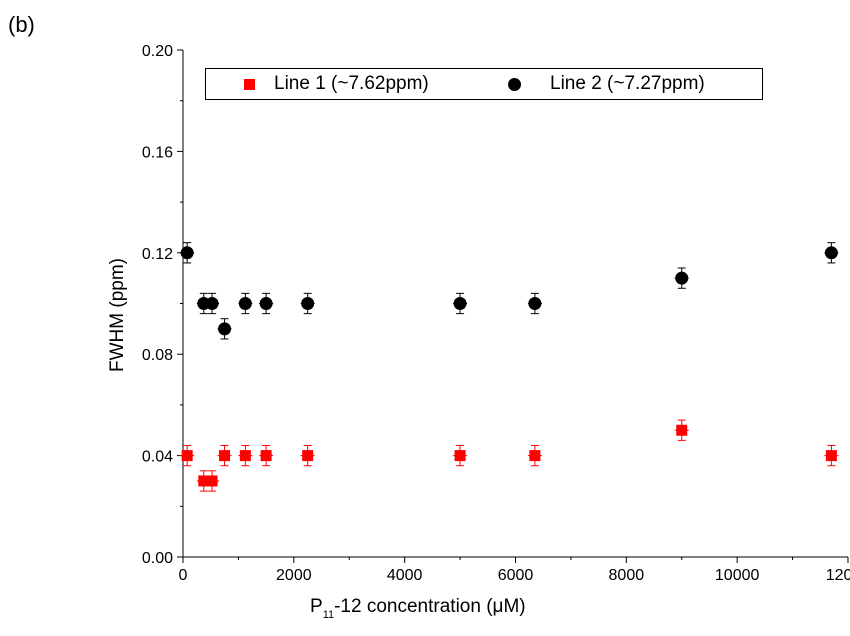  Describe the element at coordinates (627, 83) in the screenshot. I see `legend-label-line2: Line 2 (~7.27ppm)` at that location.